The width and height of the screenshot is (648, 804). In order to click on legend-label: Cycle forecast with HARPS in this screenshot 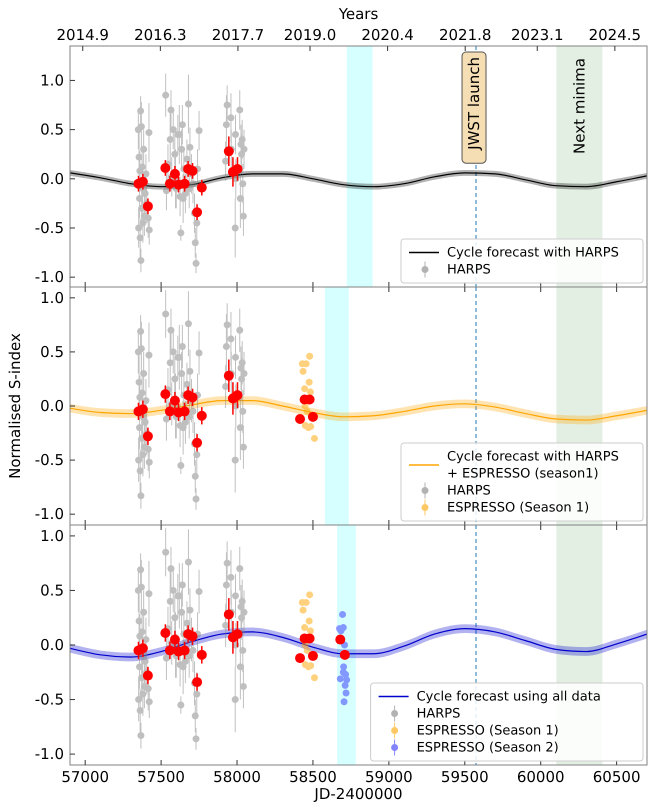, I will do `click(533, 252)`.